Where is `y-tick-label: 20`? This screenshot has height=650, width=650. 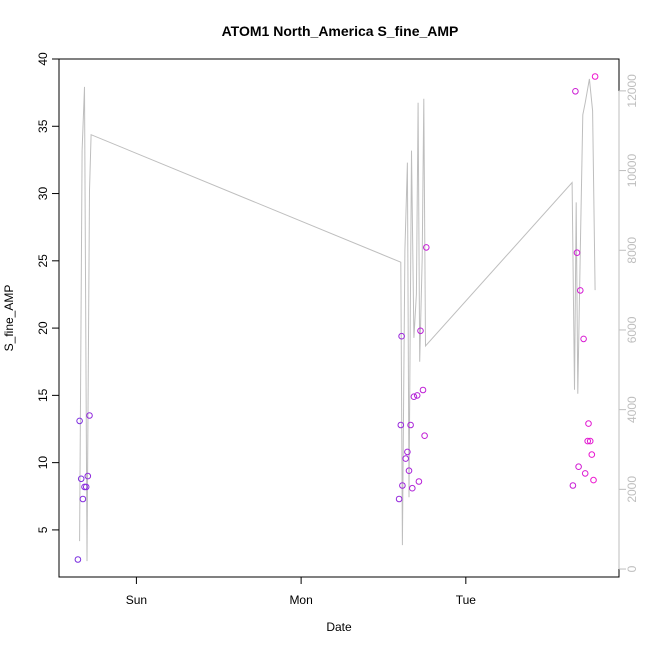
y-tick-label: 20 is located at coordinates (43, 328).